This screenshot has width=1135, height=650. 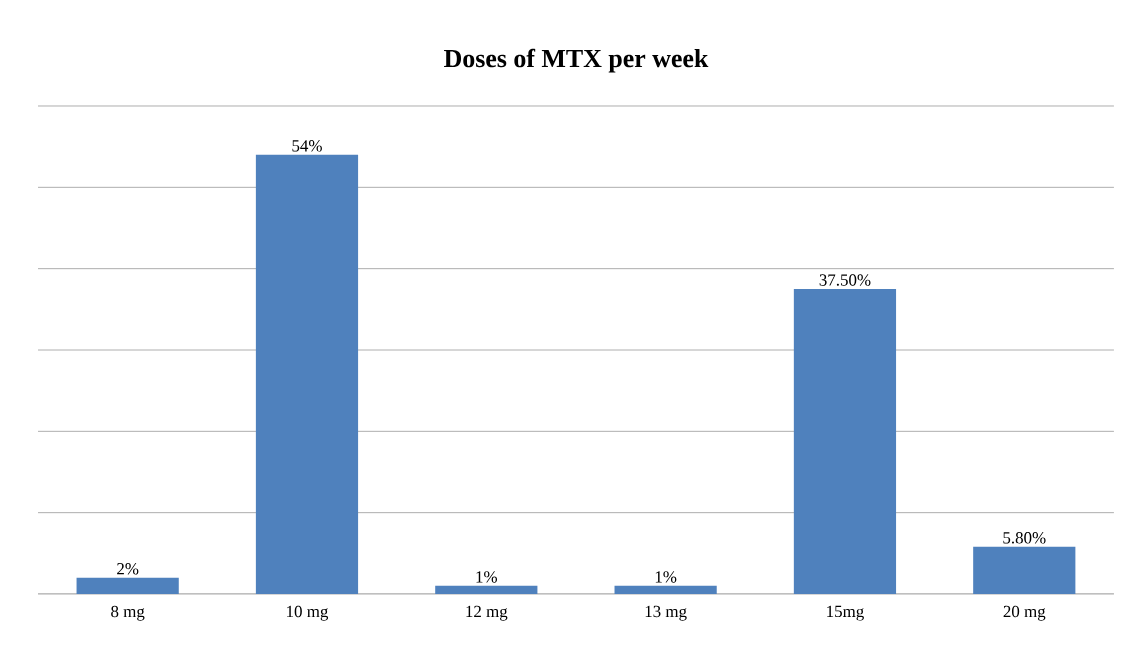 What do you see at coordinates (1024, 538) in the screenshot?
I see `data-label: 5.80%` at bounding box center [1024, 538].